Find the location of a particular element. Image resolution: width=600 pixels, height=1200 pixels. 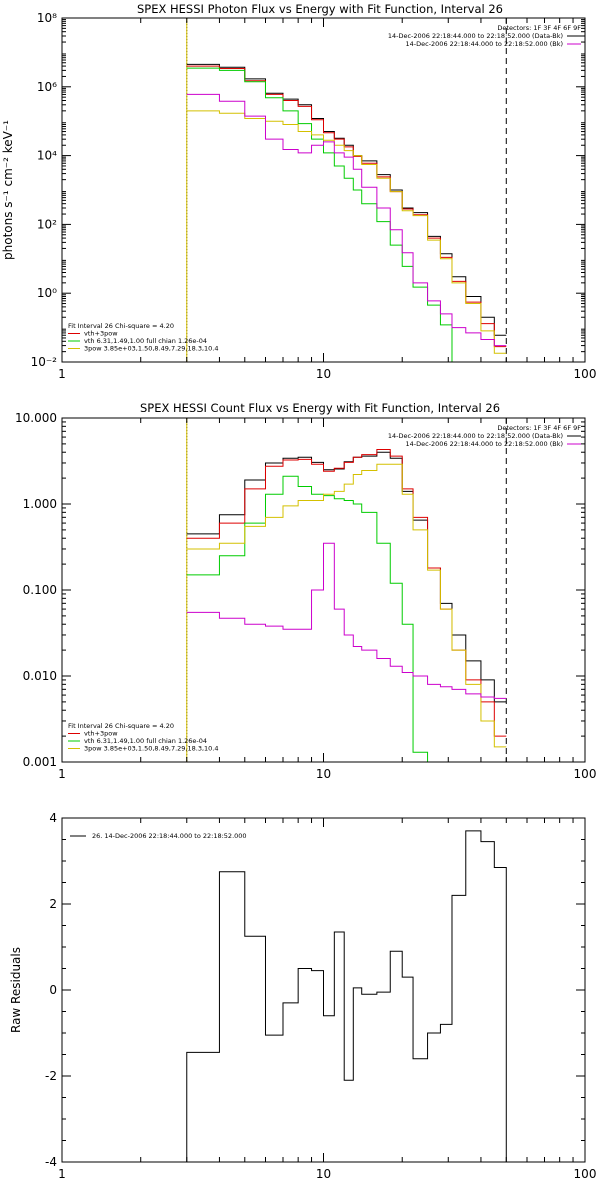

photon-flux-ylabel: photons s⁻¹ cm⁻² keV⁻¹ is located at coordinates (8, 190).